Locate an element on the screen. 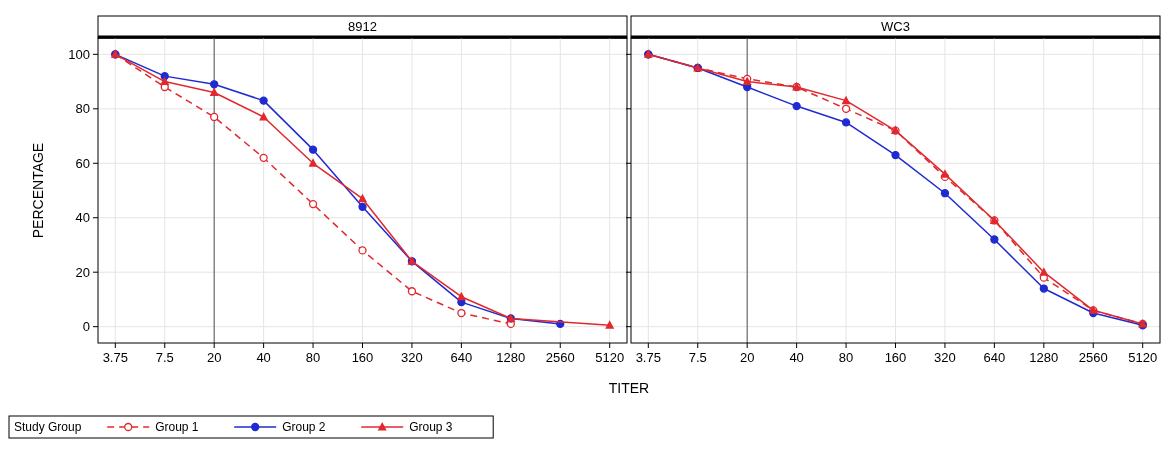 The width and height of the screenshot is (1172, 454). legend-label: Group 3 is located at coordinates (431, 427).